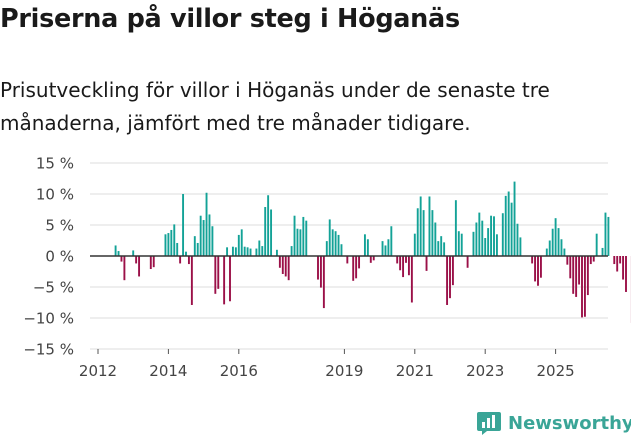  Describe the element at coordinates (59, 257) in the screenshot. I see `y-tick-label: 0 %` at that location.